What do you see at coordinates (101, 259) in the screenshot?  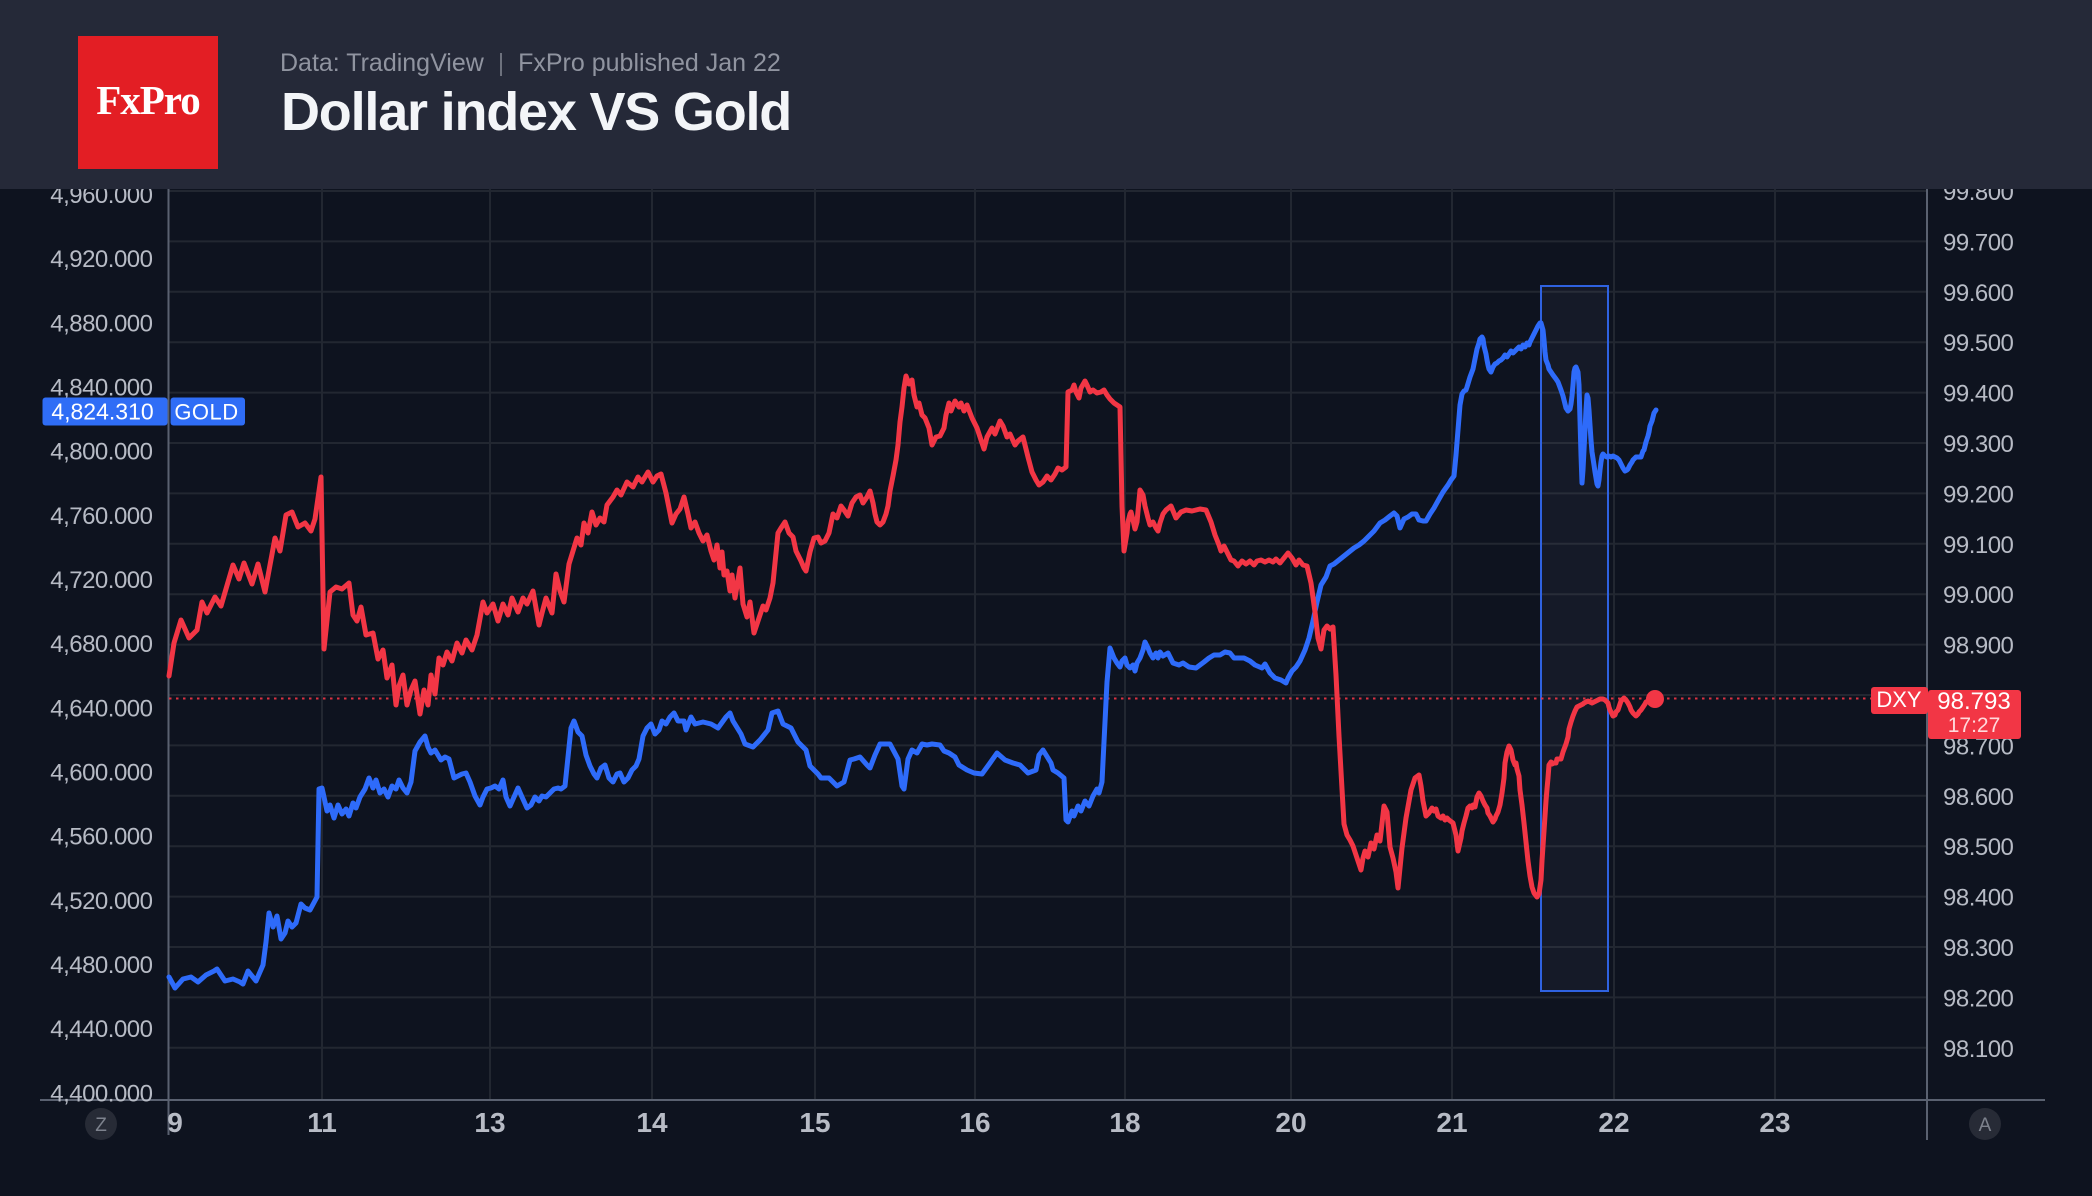 I see `svg-text: 4,920.000` at bounding box center [101, 259].